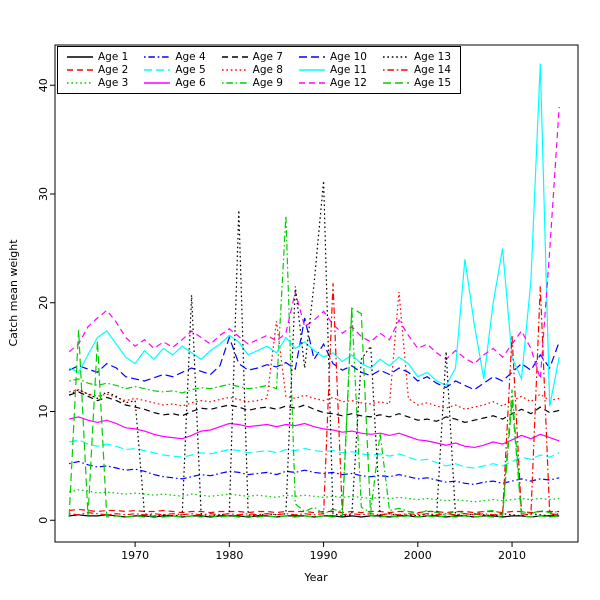 The height and width of the screenshot is (600, 600). Describe the element at coordinates (433, 57) in the screenshot. I see `legend-item-label: Age 13` at that location.